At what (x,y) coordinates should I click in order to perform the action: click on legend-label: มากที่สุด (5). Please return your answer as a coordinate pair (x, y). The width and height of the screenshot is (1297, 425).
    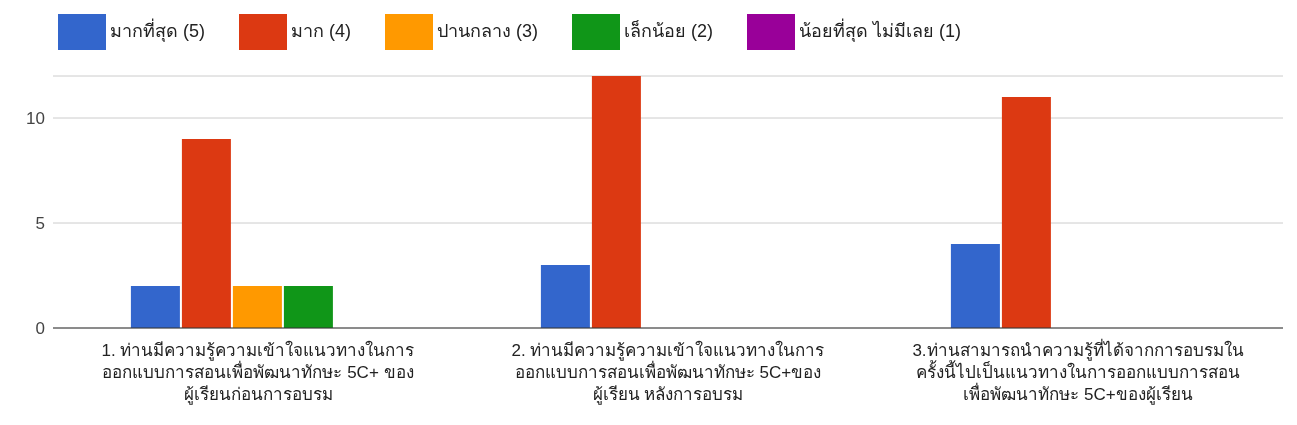
    Looking at the image, I should click on (157, 30).